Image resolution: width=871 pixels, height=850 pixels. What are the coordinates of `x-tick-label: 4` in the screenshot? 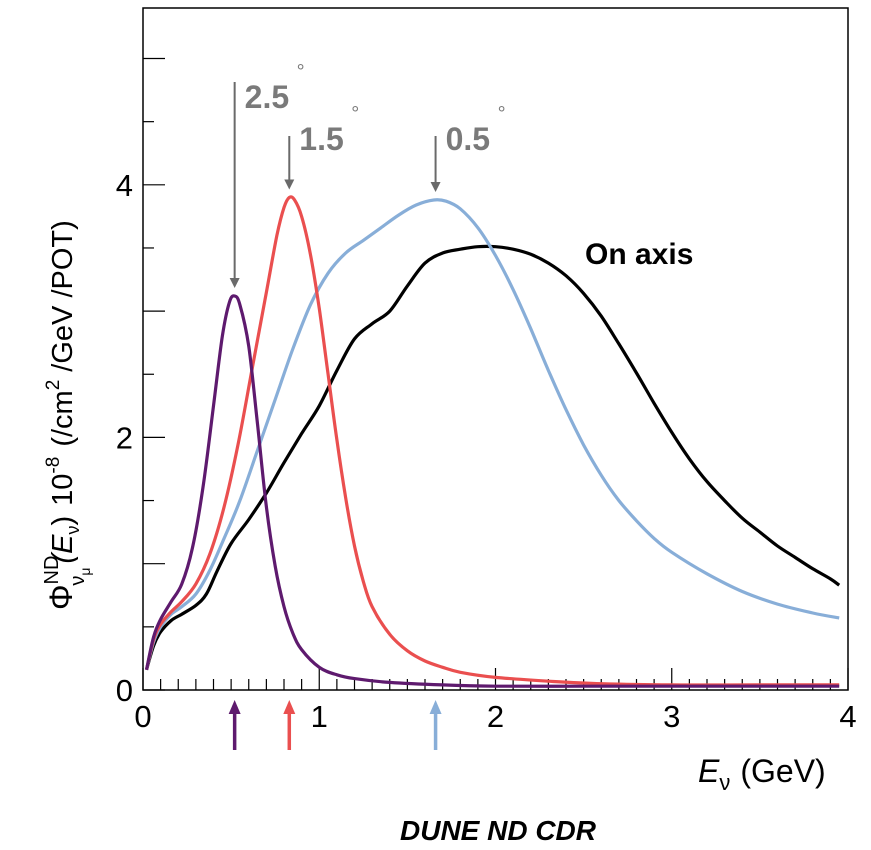 It's located at (847, 716).